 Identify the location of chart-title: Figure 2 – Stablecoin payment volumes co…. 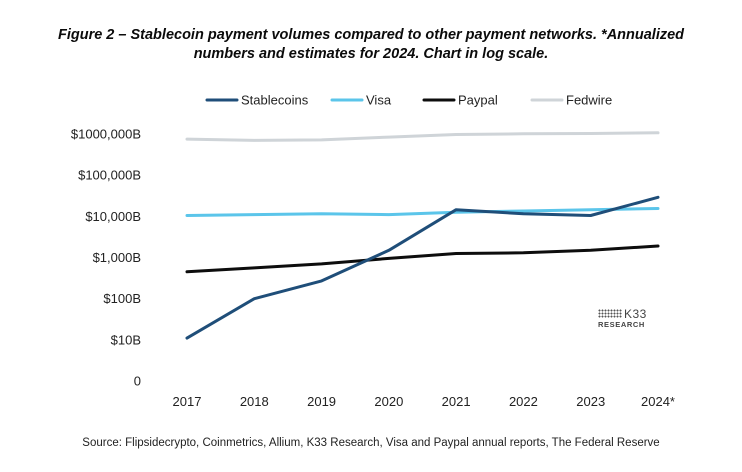
(371, 45).